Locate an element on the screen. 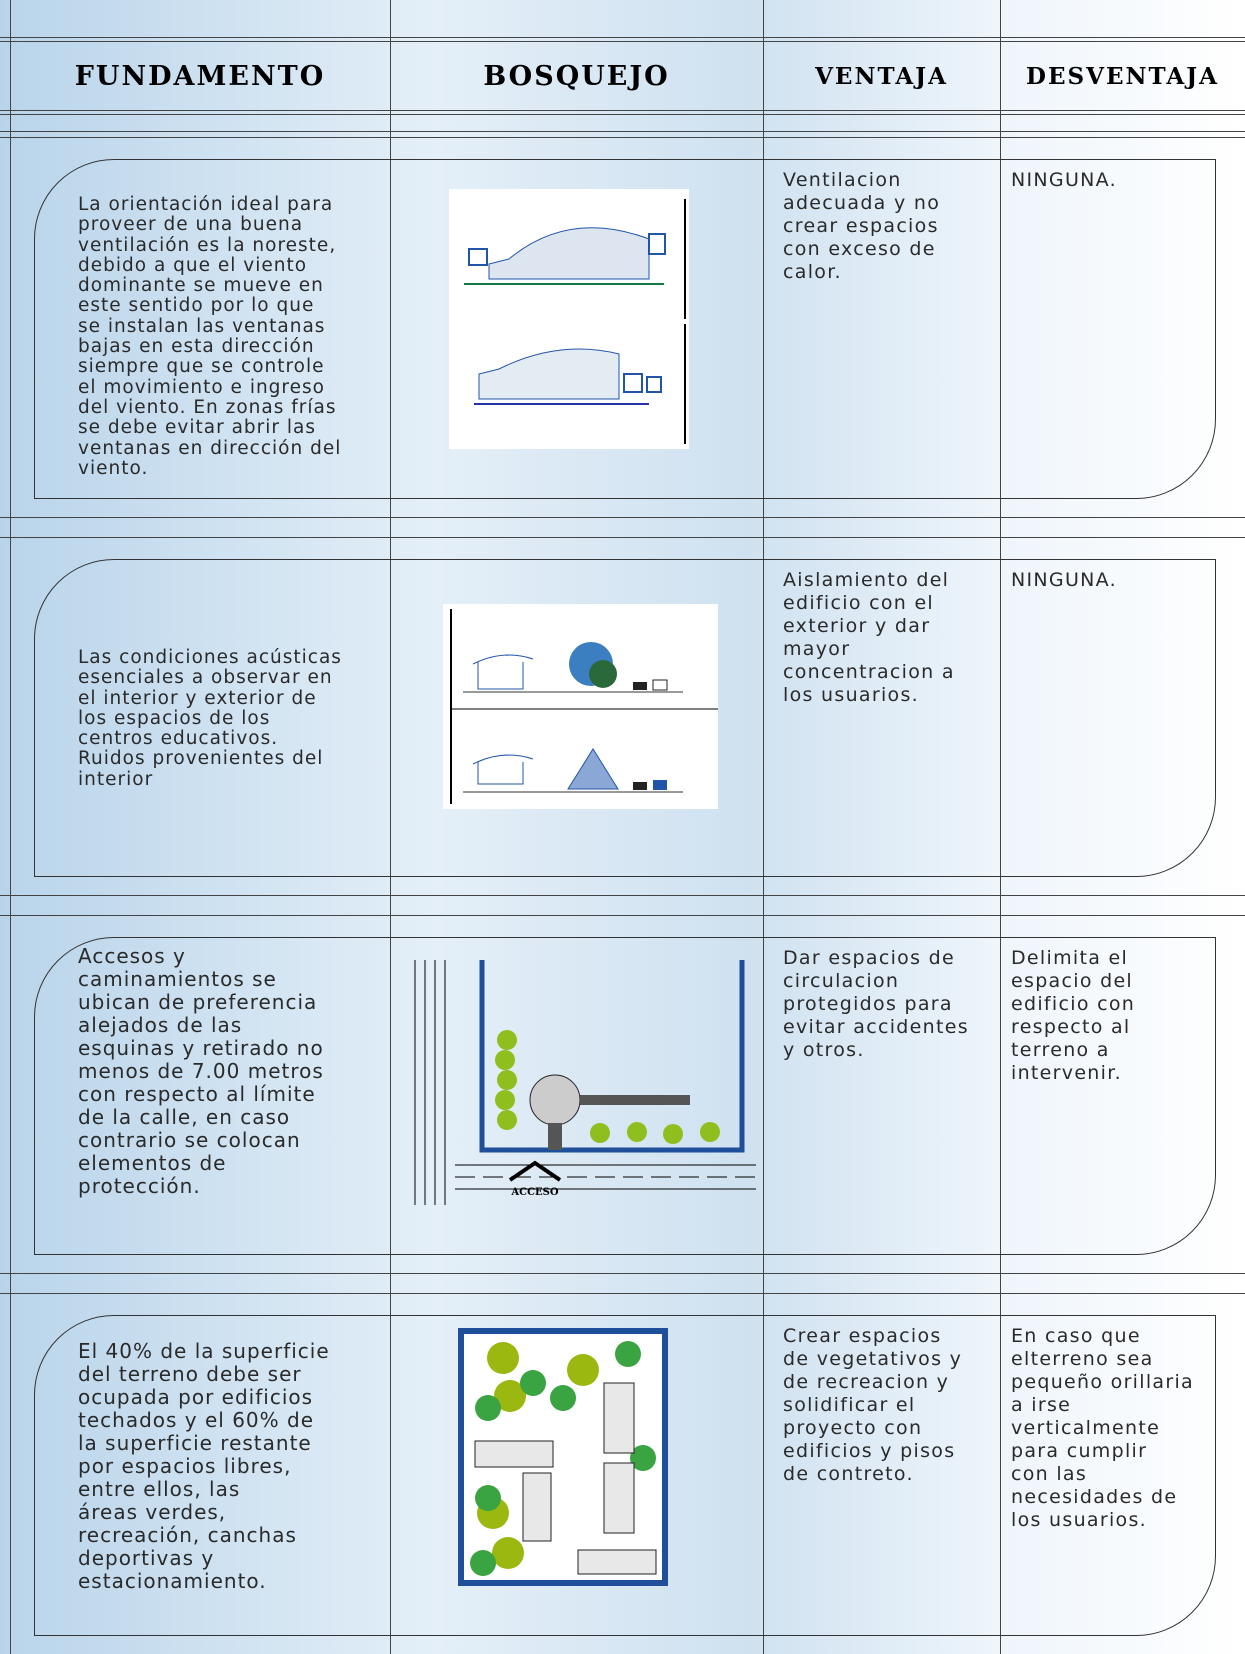  text-line: entre ellos, las is located at coordinates (159, 1489).